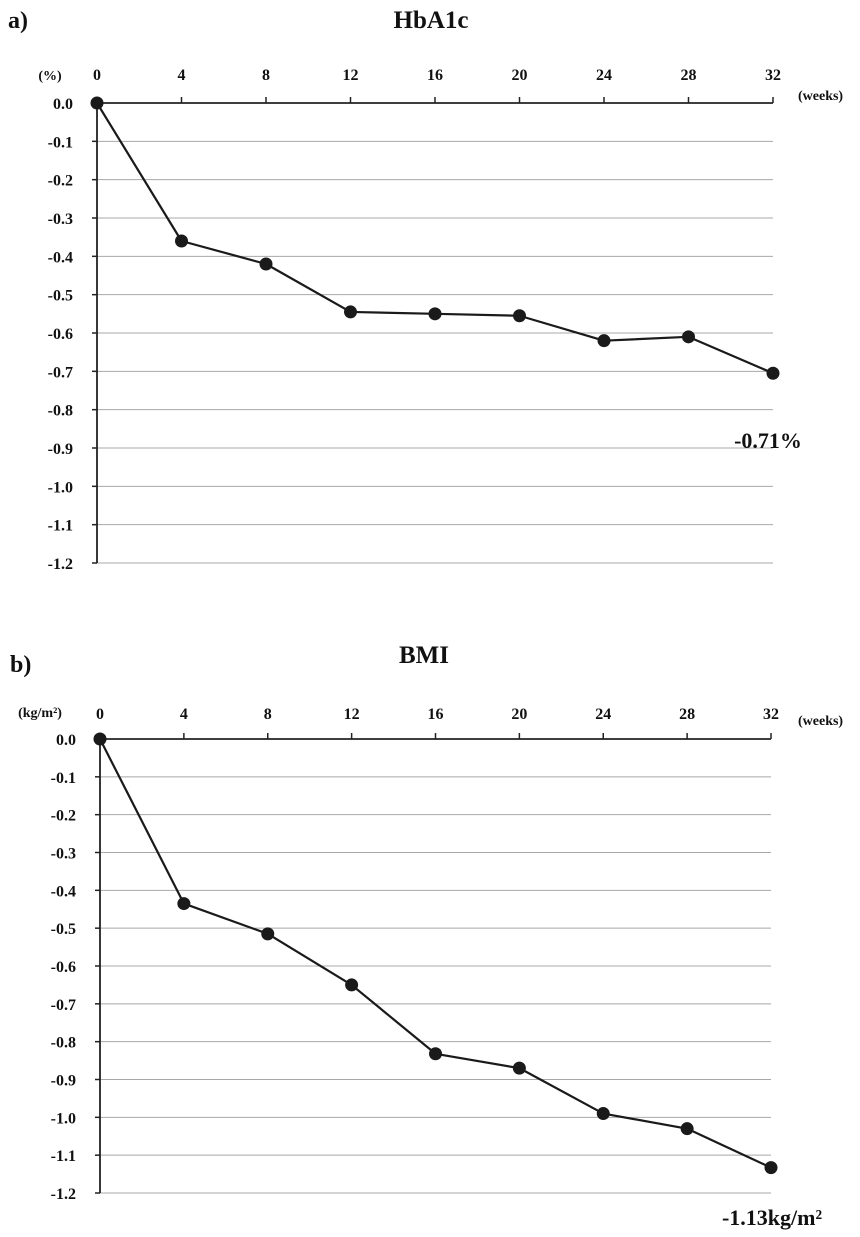  What do you see at coordinates (768, 440) in the screenshot?
I see `end-value-annotation: -0.71%` at bounding box center [768, 440].